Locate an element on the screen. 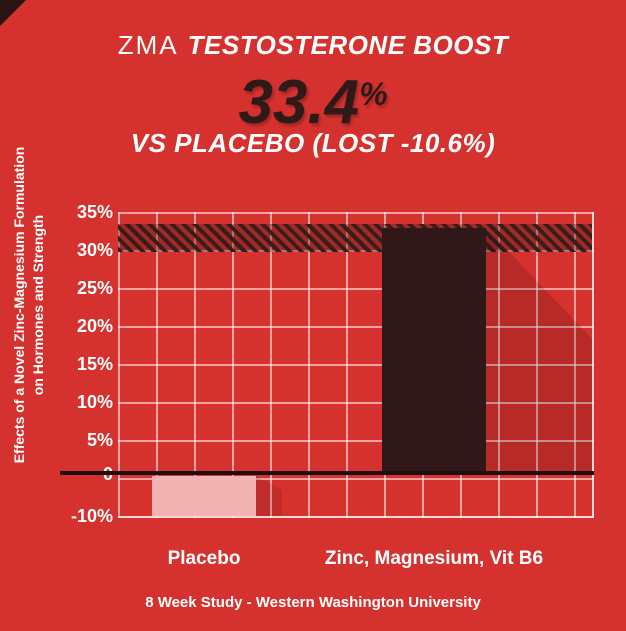  title-main: TESTOSTERONE BOOST is located at coordinates (348, 45).